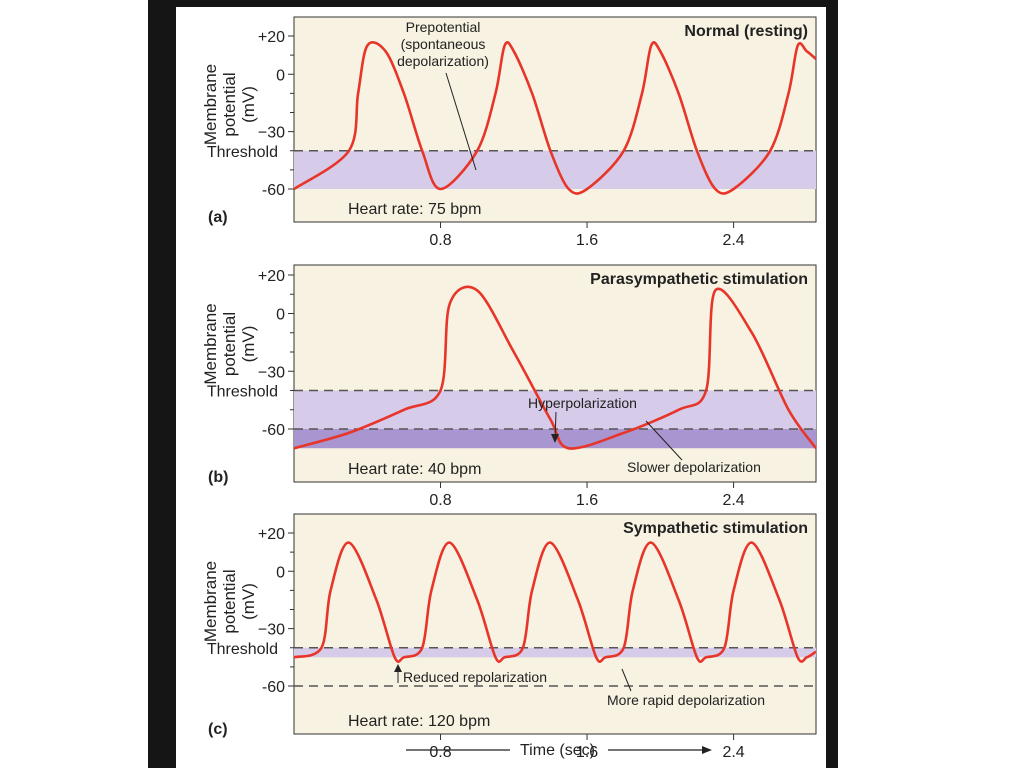  I want to click on panel-title: Parasympathetic stimulation, so click(699, 279).